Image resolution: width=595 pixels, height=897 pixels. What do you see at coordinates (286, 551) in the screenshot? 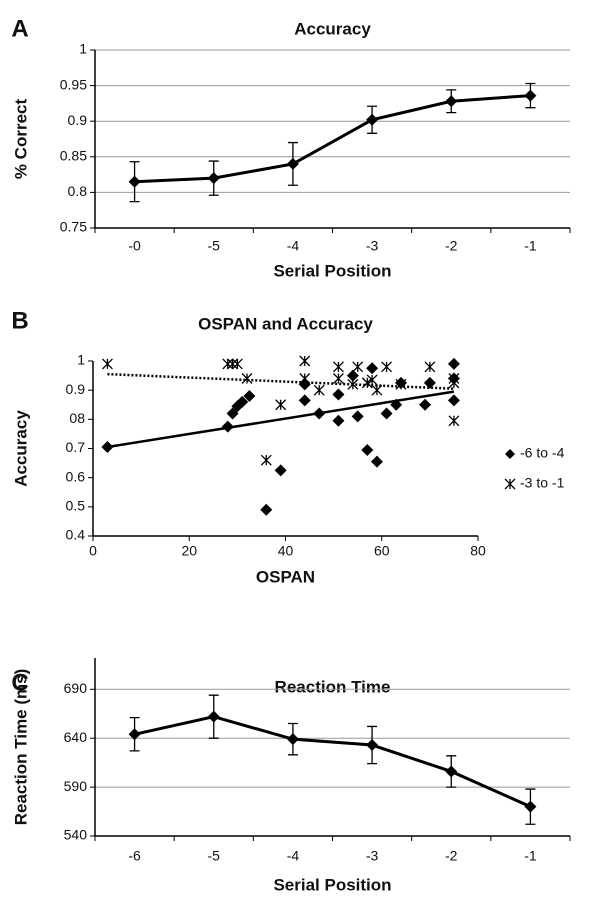
I see `x-tick-label: 40` at bounding box center [286, 551].